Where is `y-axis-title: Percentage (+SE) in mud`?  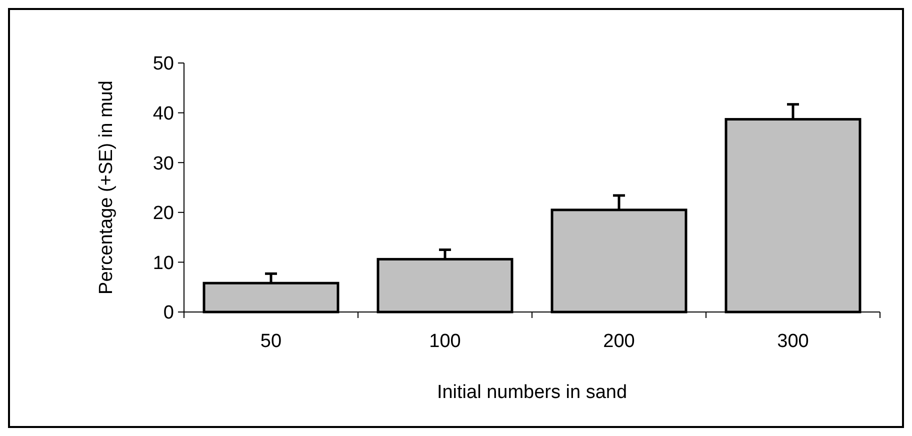 y-axis-title: Percentage (+SE) in mud is located at coordinates (106, 187).